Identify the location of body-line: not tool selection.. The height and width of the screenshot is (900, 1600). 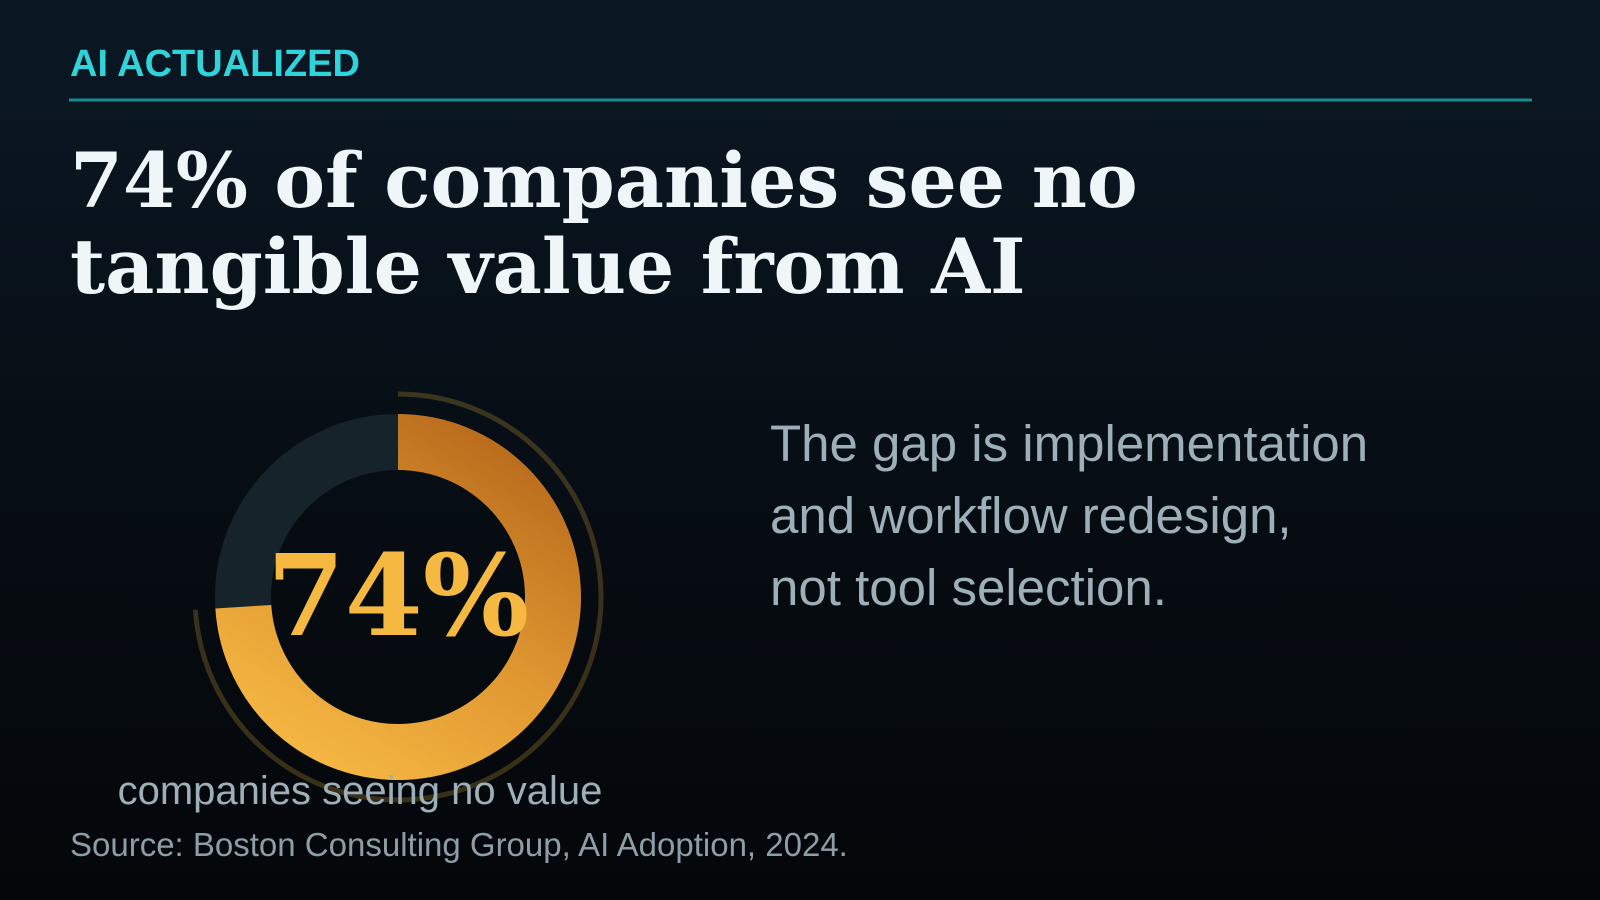
(968, 587).